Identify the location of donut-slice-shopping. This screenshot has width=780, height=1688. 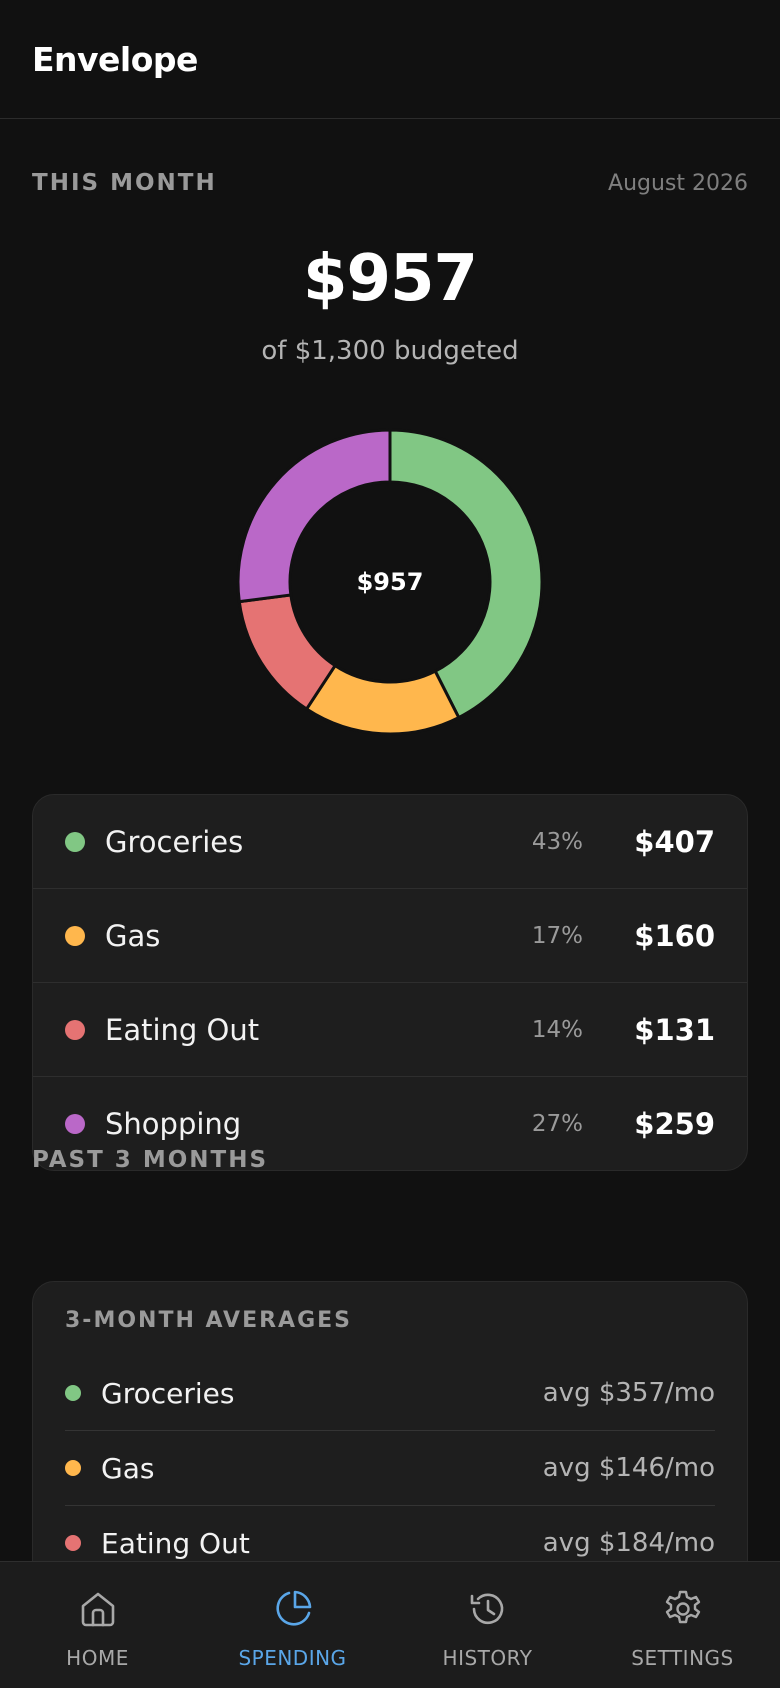
(314, 516).